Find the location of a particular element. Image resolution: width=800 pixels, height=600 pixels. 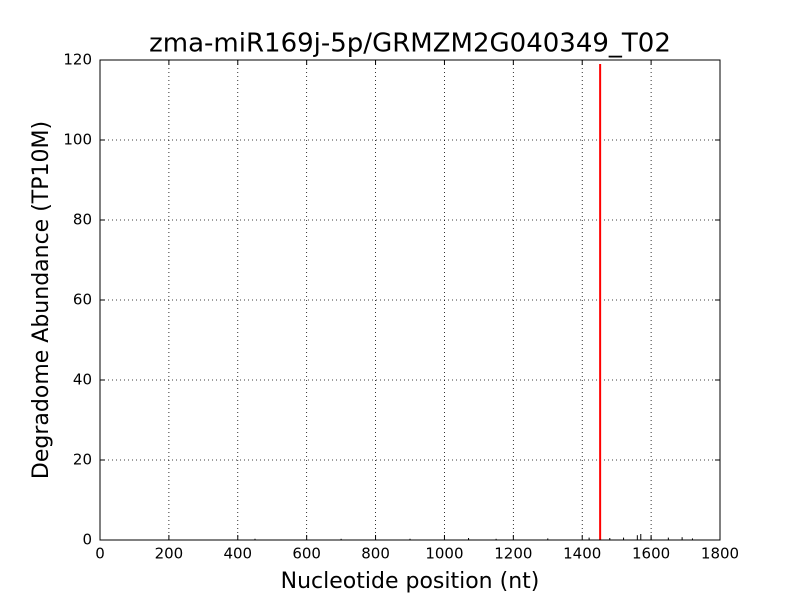

y-tick-label: 120 is located at coordinates (77, 60).